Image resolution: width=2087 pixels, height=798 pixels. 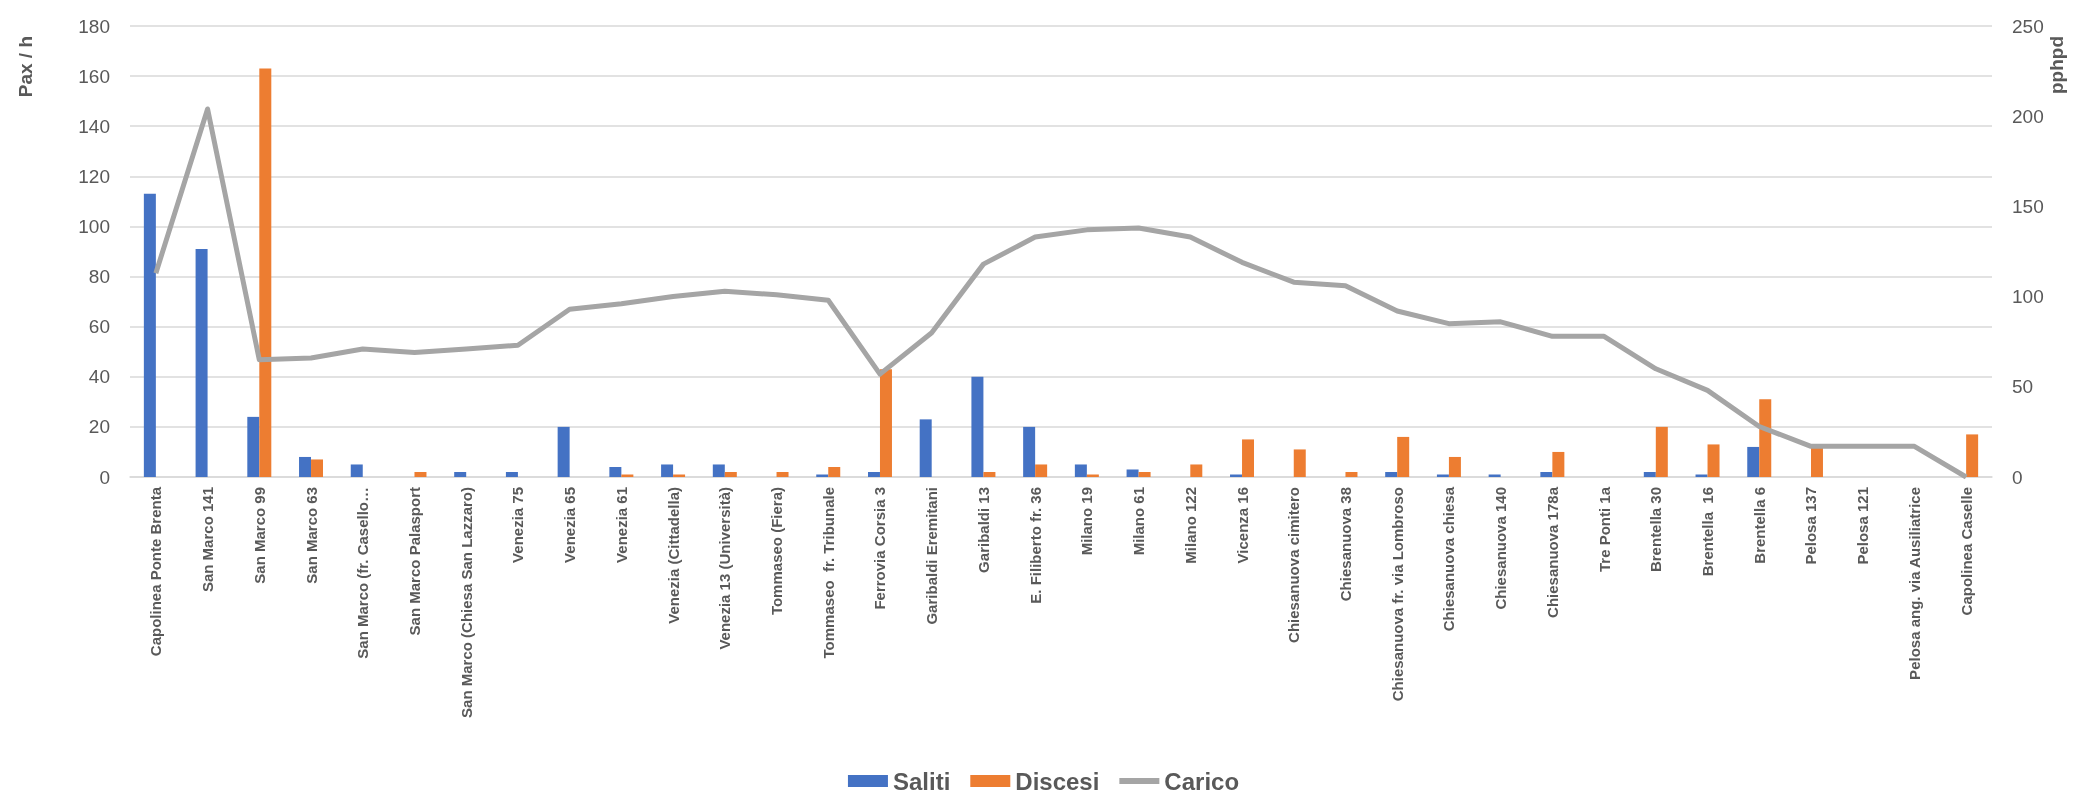 What do you see at coordinates (828, 573) in the screenshot?
I see `x-tick-label: Tommaseo fr. Tribunale` at bounding box center [828, 573].